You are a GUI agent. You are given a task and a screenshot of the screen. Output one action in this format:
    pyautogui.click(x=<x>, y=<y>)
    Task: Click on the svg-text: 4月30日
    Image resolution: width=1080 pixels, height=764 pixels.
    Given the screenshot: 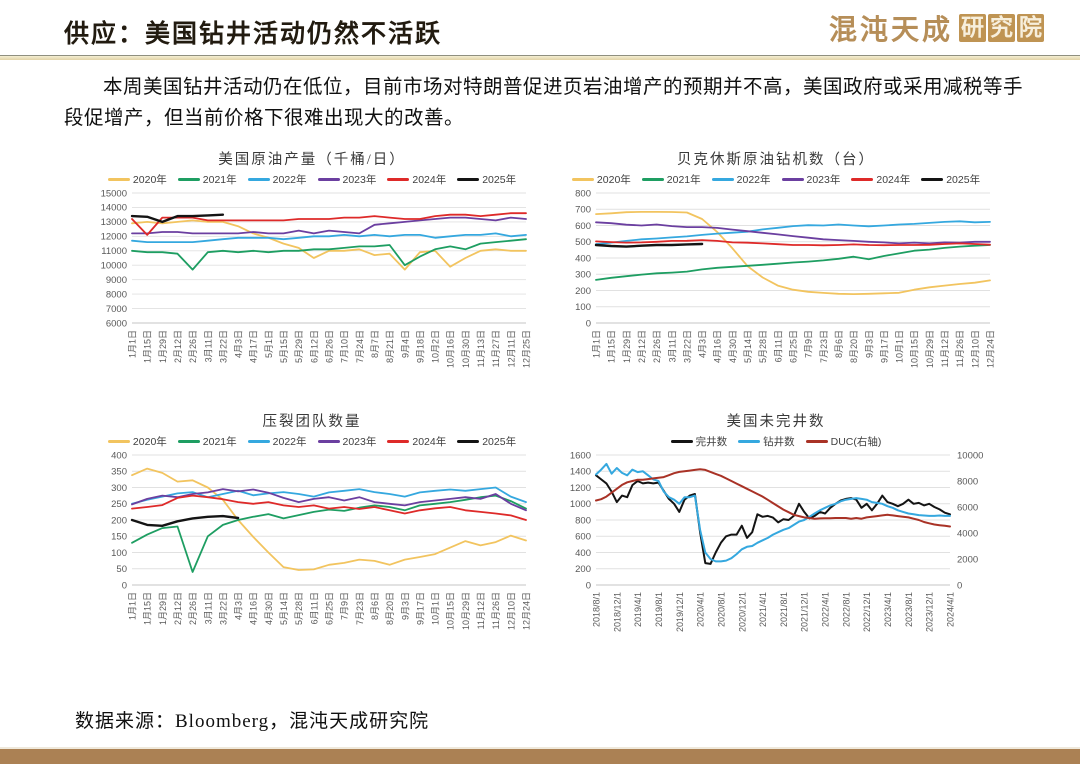 What is the action you would take?
    pyautogui.click(x=269, y=608)
    